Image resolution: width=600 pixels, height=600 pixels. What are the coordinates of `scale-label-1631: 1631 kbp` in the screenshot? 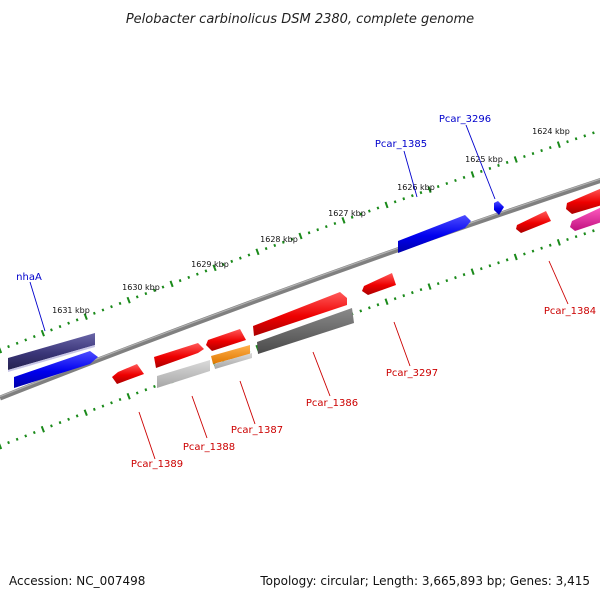 It's located at (71, 310).